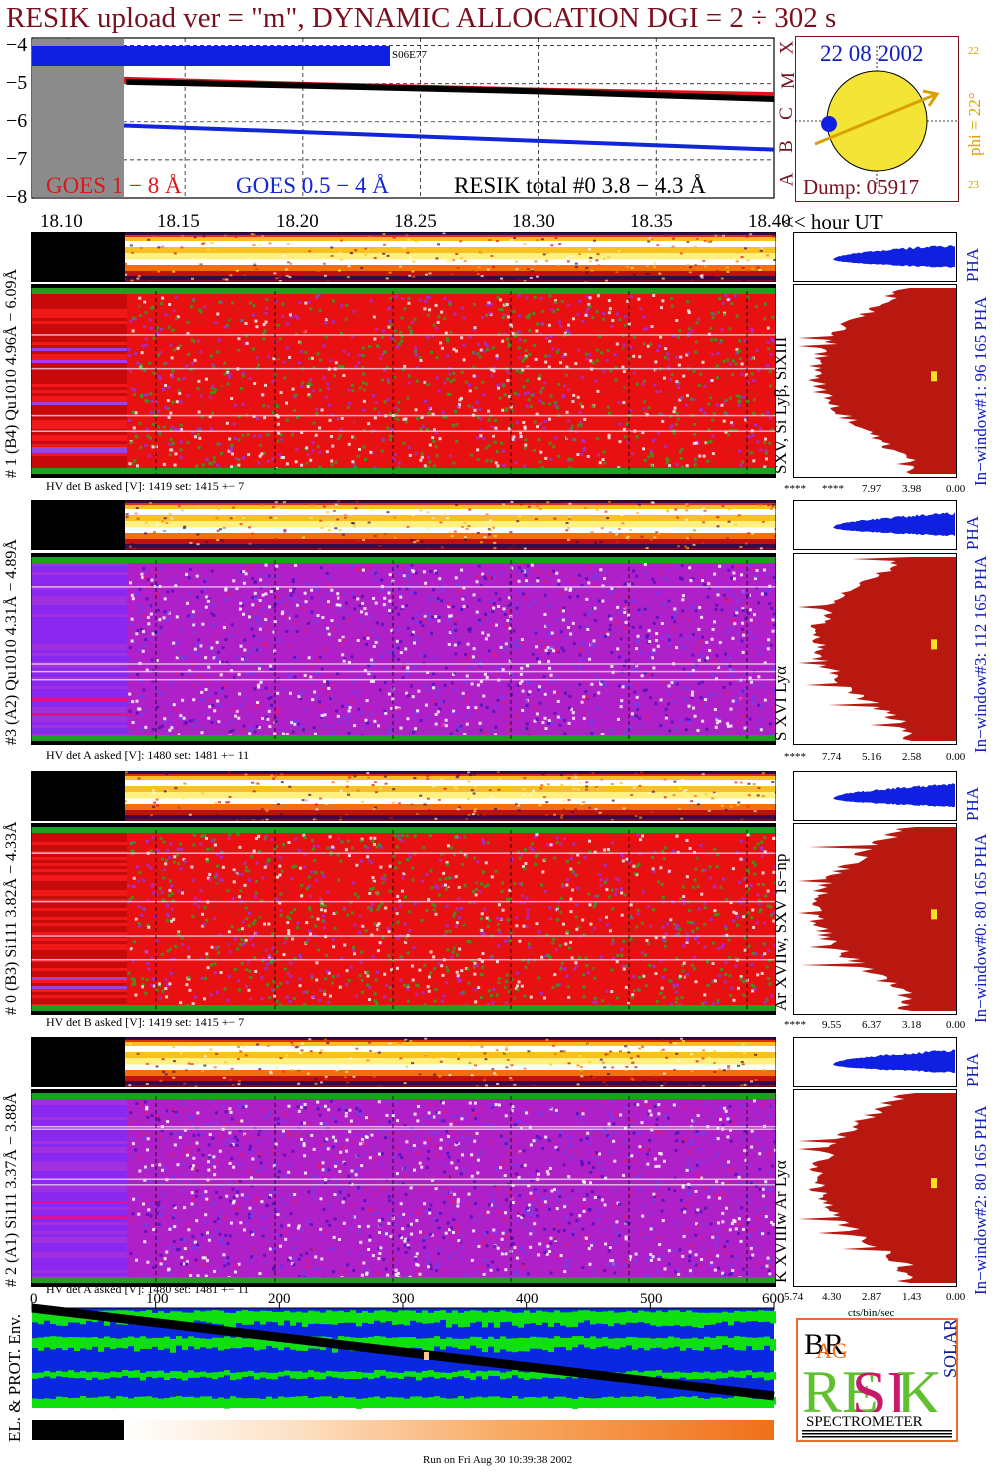 The height and width of the screenshot is (1476, 1004). Describe the element at coordinates (875, 796) in the screenshot. I see `detector-2-pha` at that location.